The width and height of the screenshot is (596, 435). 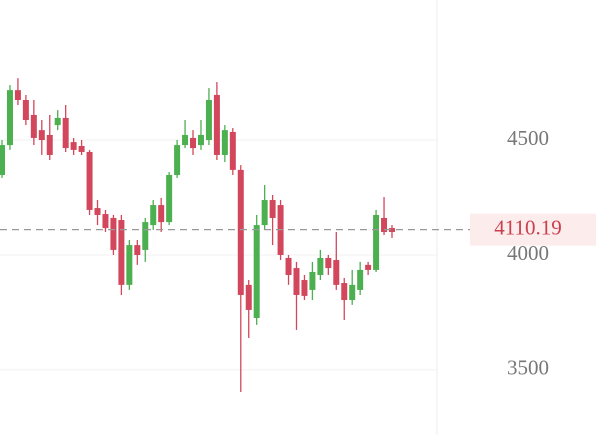 I want to click on last-price-box, so click(x=533, y=229).